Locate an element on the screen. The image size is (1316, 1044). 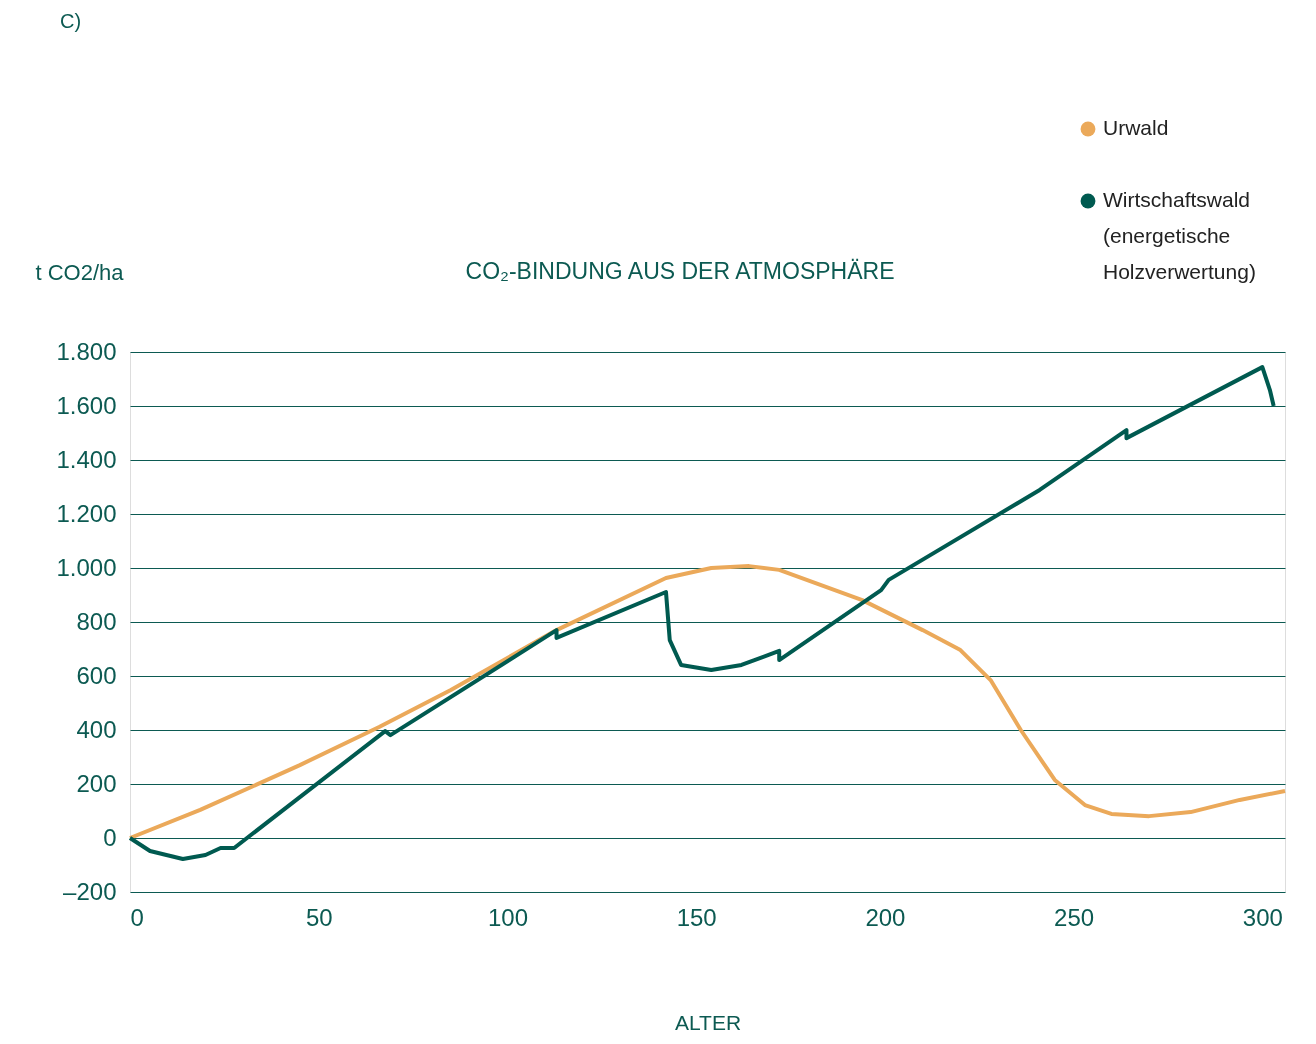
y-axis-title: t CO2/ha is located at coordinates (80, 272).